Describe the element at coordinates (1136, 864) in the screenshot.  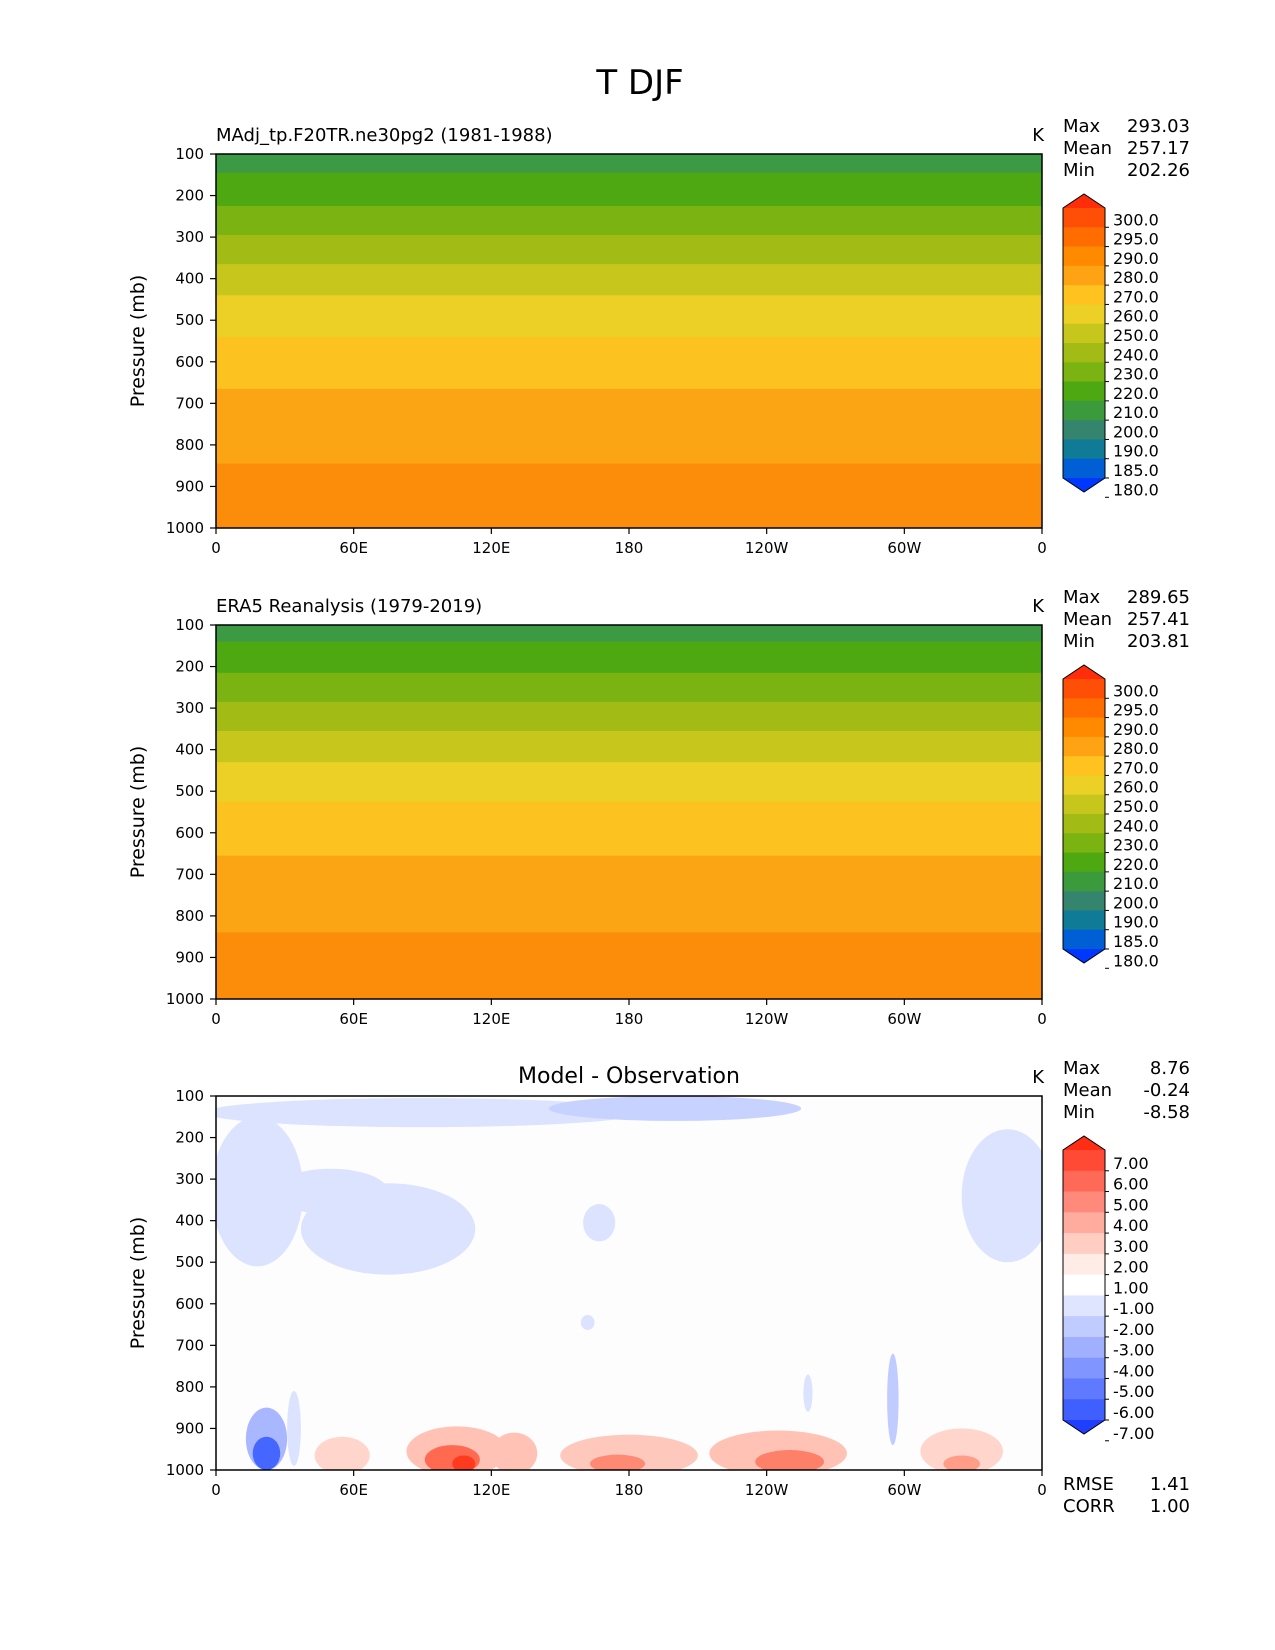
I see `colorbar-label: 220.0` at that location.